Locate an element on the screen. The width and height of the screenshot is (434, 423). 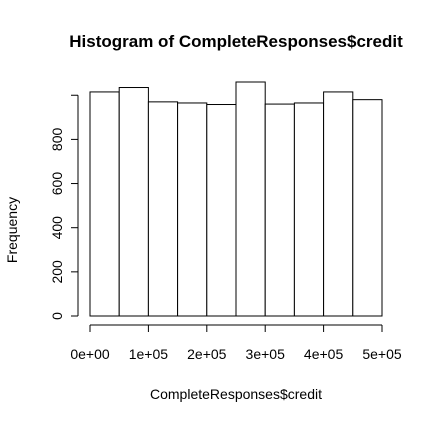
x-tick-label: 5e+05 is located at coordinates (382, 354).